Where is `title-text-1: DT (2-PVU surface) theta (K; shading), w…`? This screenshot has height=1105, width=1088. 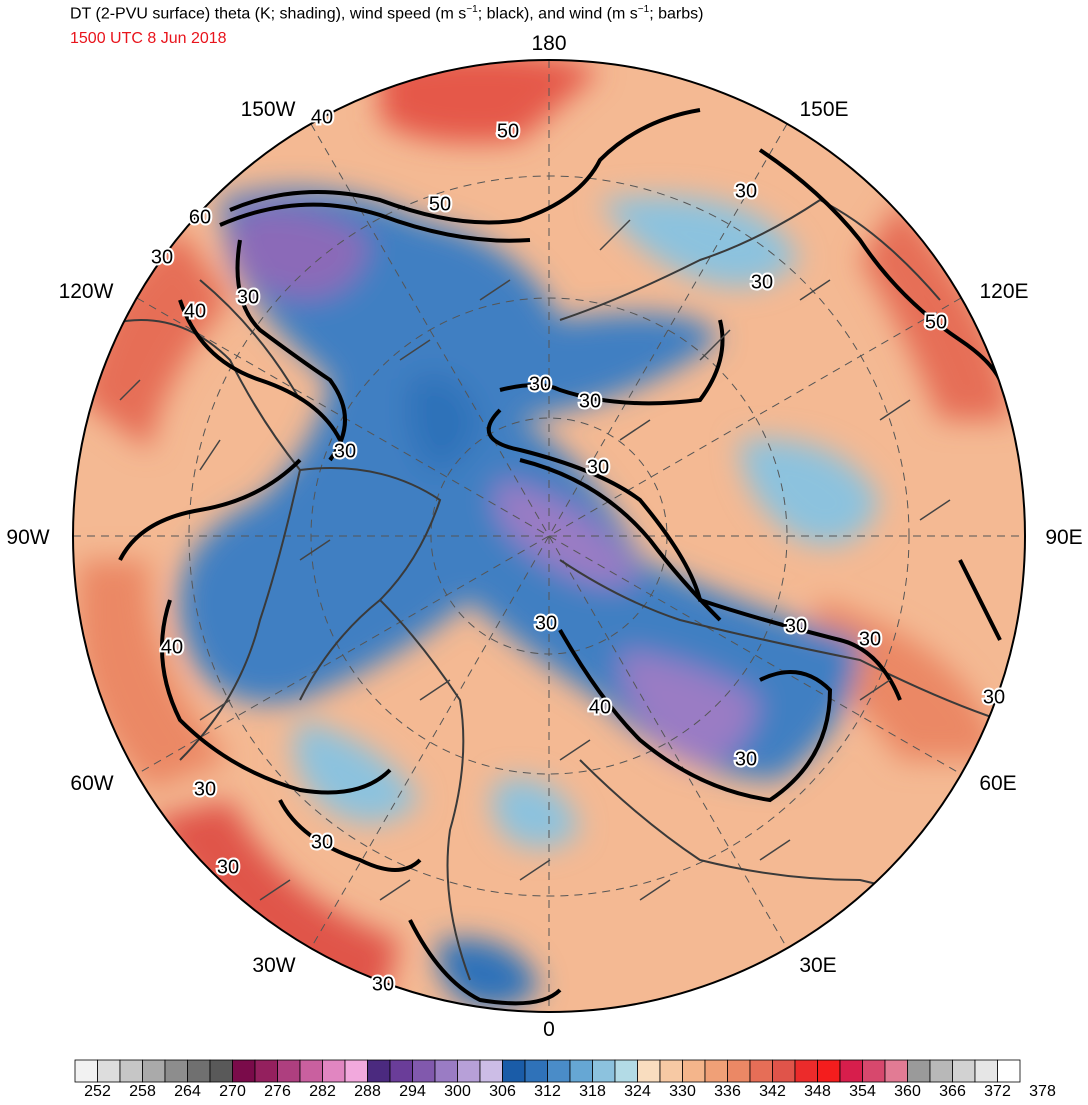 title-text-1: DT (2-PVU surface) theta (K; shading), w… is located at coordinates (268, 14).